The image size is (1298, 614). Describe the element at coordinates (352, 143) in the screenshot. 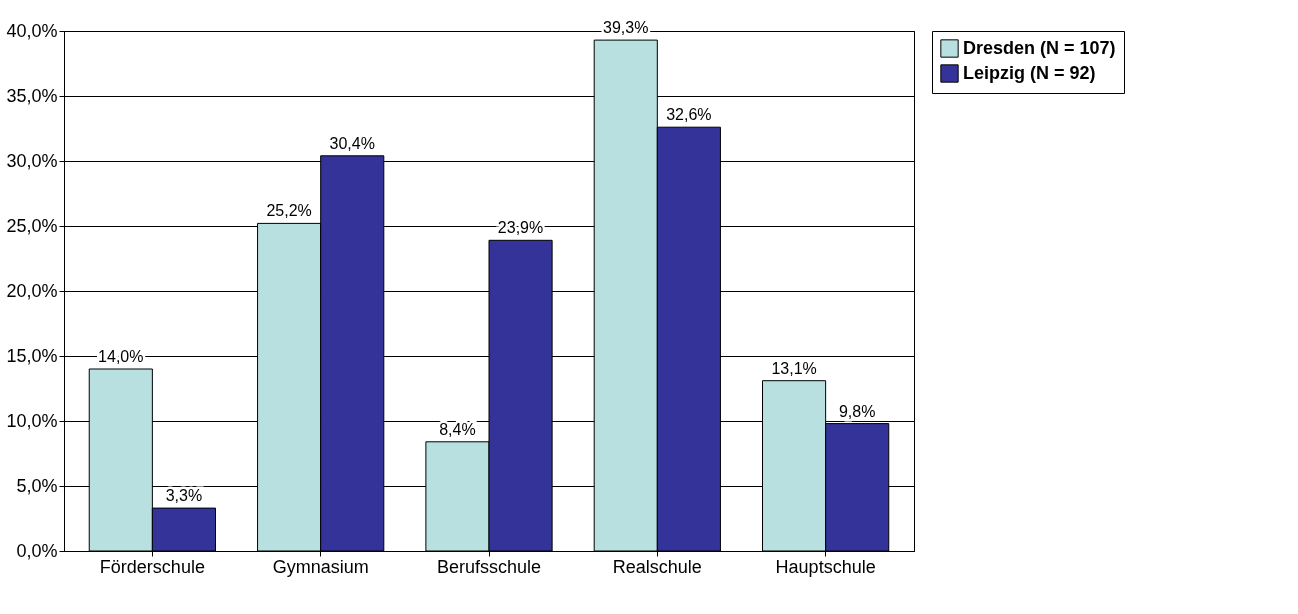

I see `data-label: 30,4%` at that location.